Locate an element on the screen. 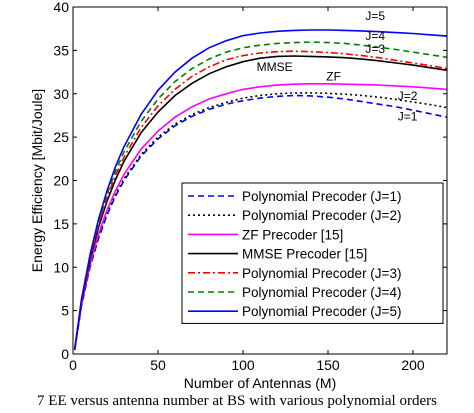 Image resolution: width=474 pixels, height=413 pixels. x-tick-label: 150 is located at coordinates (328, 365).